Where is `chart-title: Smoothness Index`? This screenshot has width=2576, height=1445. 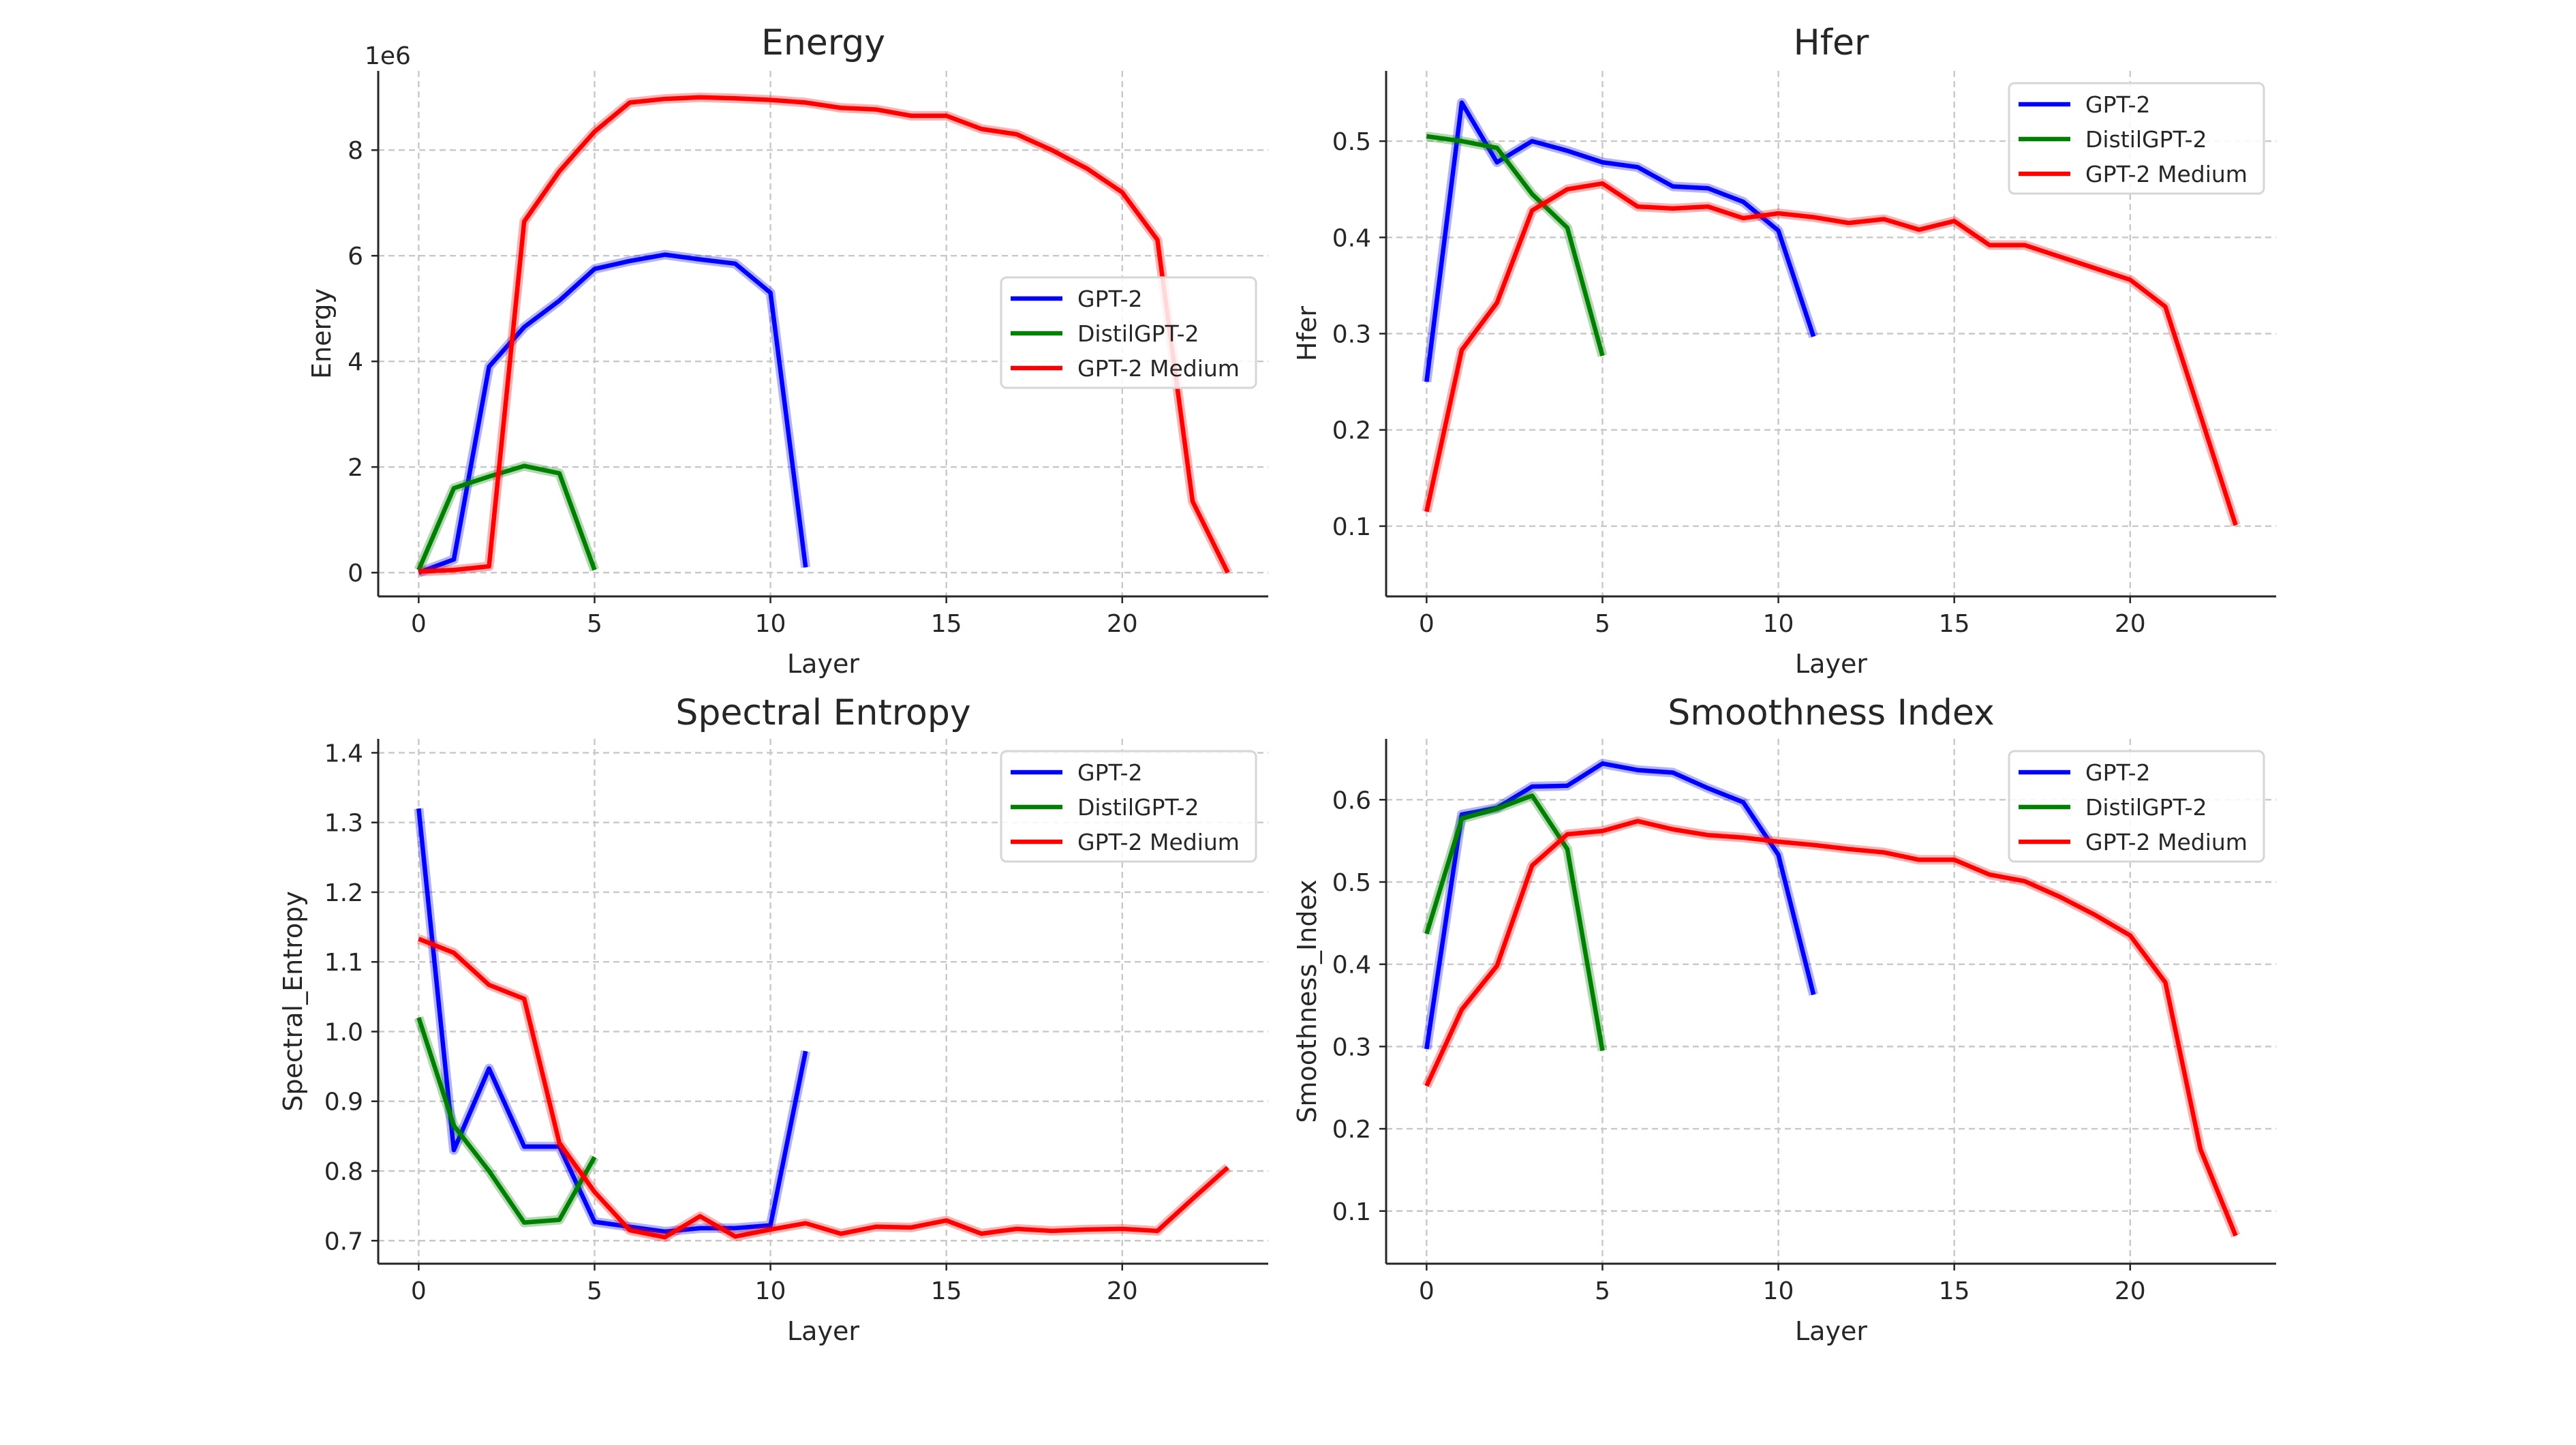 chart-title: Smoothness Index is located at coordinates (1831, 713).